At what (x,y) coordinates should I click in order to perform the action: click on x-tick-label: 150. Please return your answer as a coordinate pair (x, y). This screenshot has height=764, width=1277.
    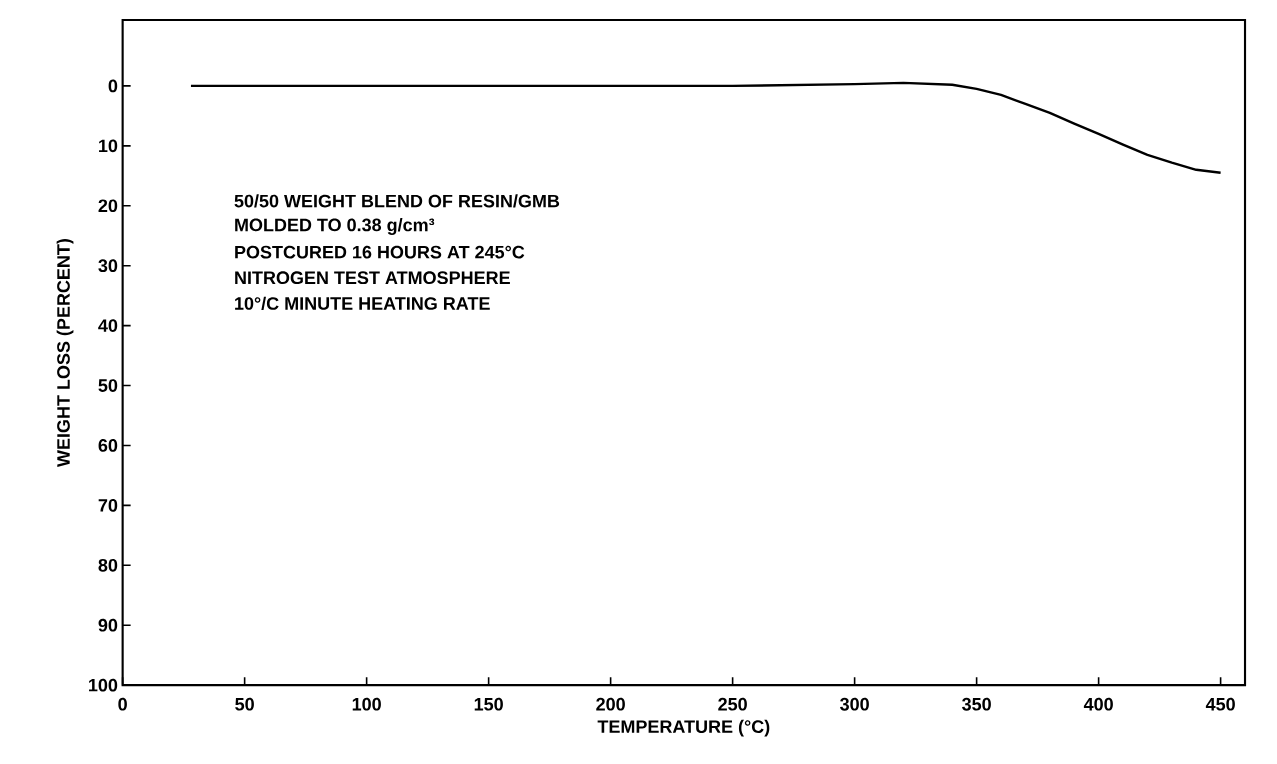
    Looking at the image, I should click on (488, 704).